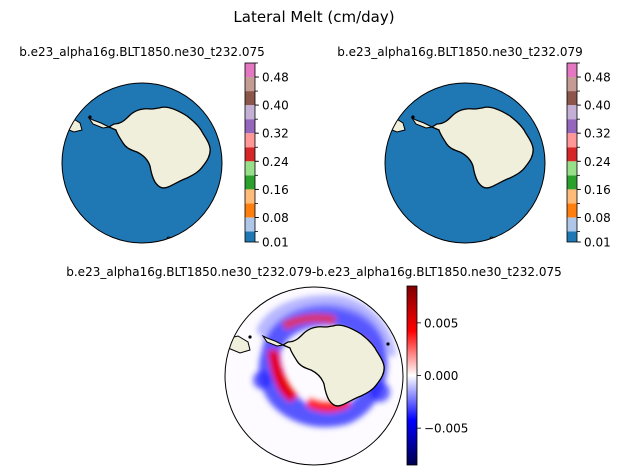 This screenshot has width=628, height=475. Describe the element at coordinates (446, 429) in the screenshot. I see `panel-3-colorbar-tick-label: −0.005` at that location.